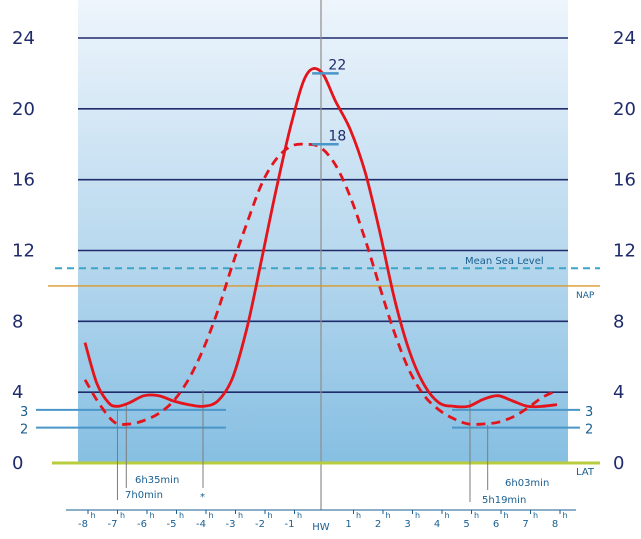 This screenshot has width=641, height=539. I want to click on x-tick-label: -1, so click(290, 524).